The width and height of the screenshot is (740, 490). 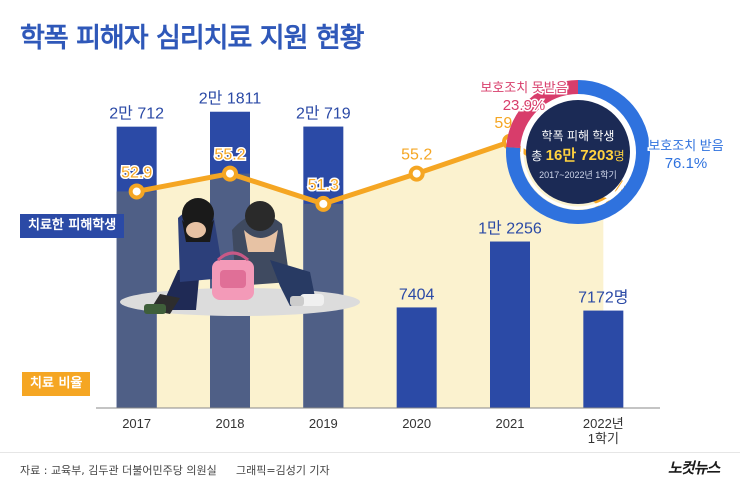 What do you see at coordinates (323, 423) in the screenshot?
I see `x-tick-label: 2019` at bounding box center [323, 423].